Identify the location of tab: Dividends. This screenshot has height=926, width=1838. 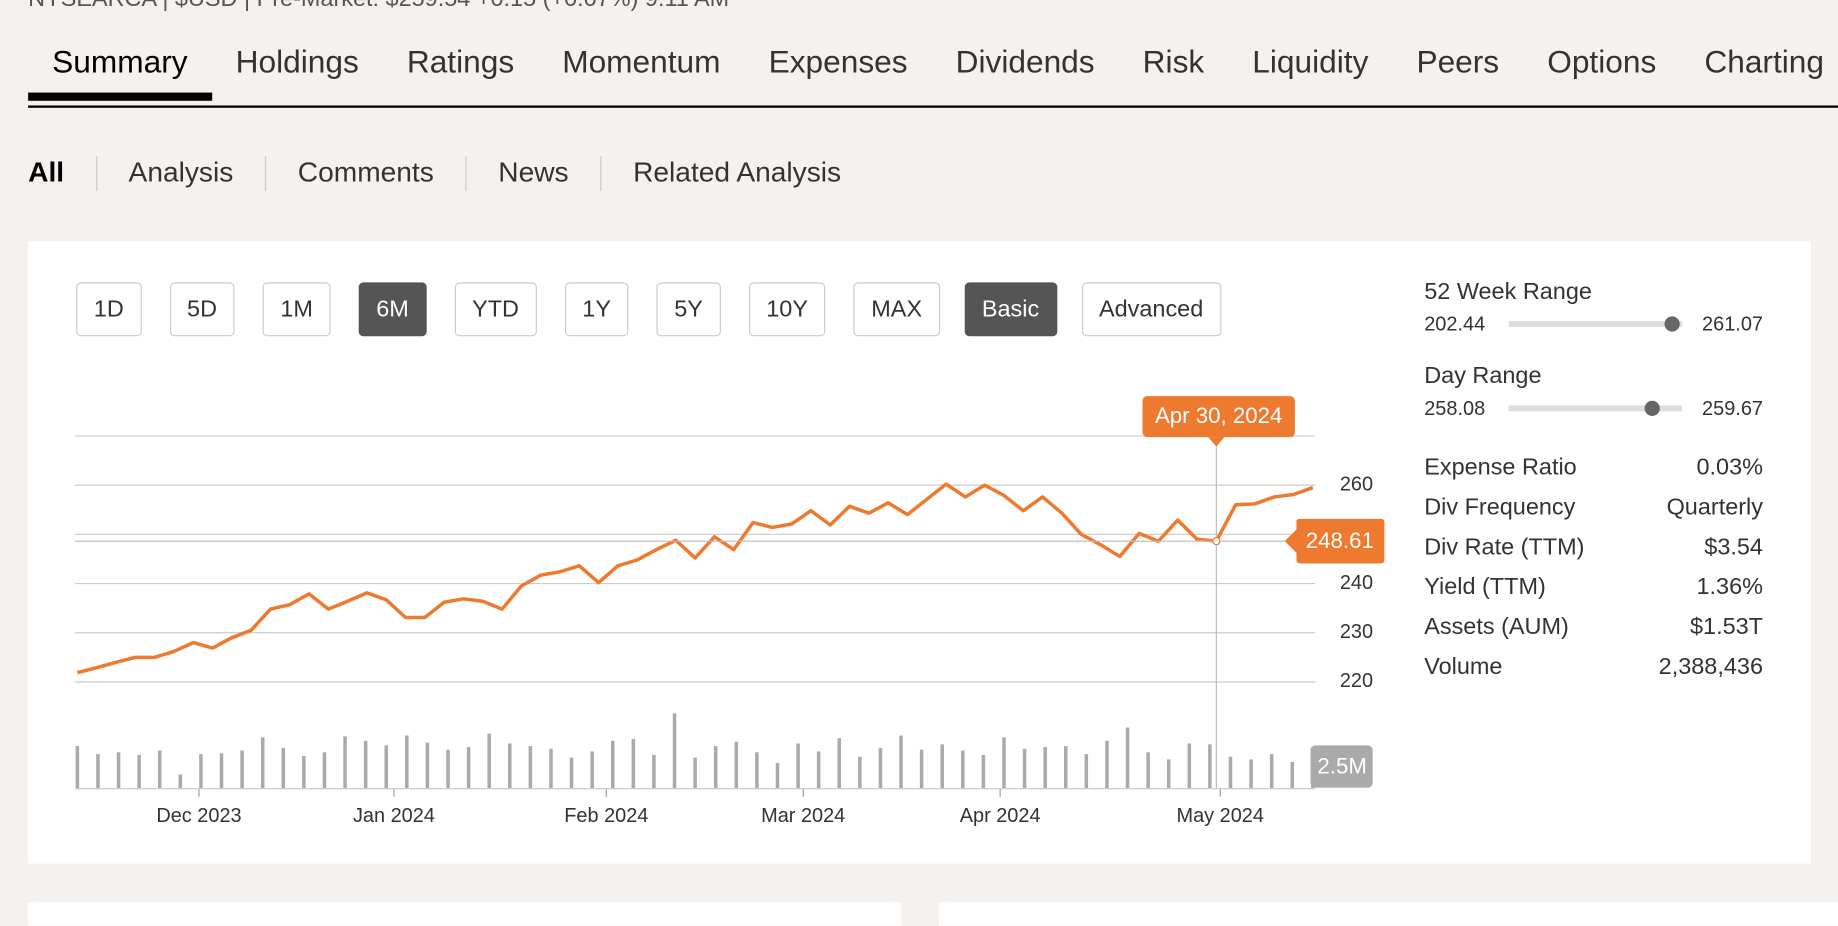
(1025, 62).